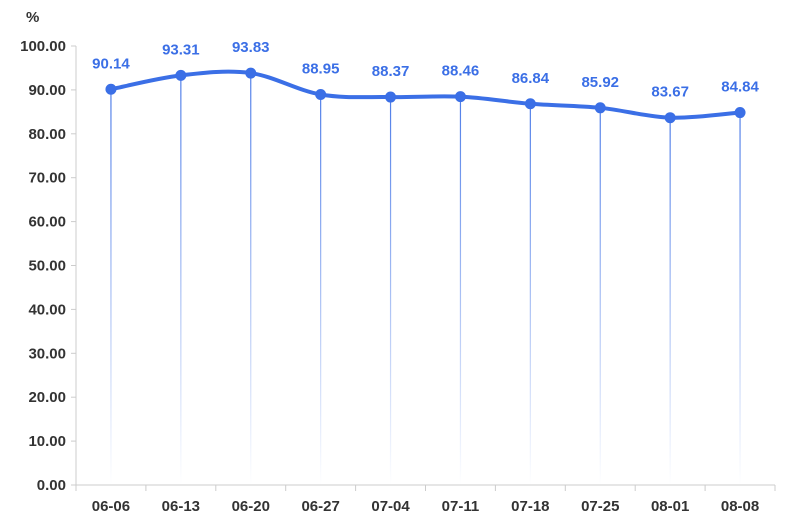 Image resolution: width=790 pixels, height=531 pixels. Describe the element at coordinates (32, 17) in the screenshot. I see `y-axis-unit: %` at that location.